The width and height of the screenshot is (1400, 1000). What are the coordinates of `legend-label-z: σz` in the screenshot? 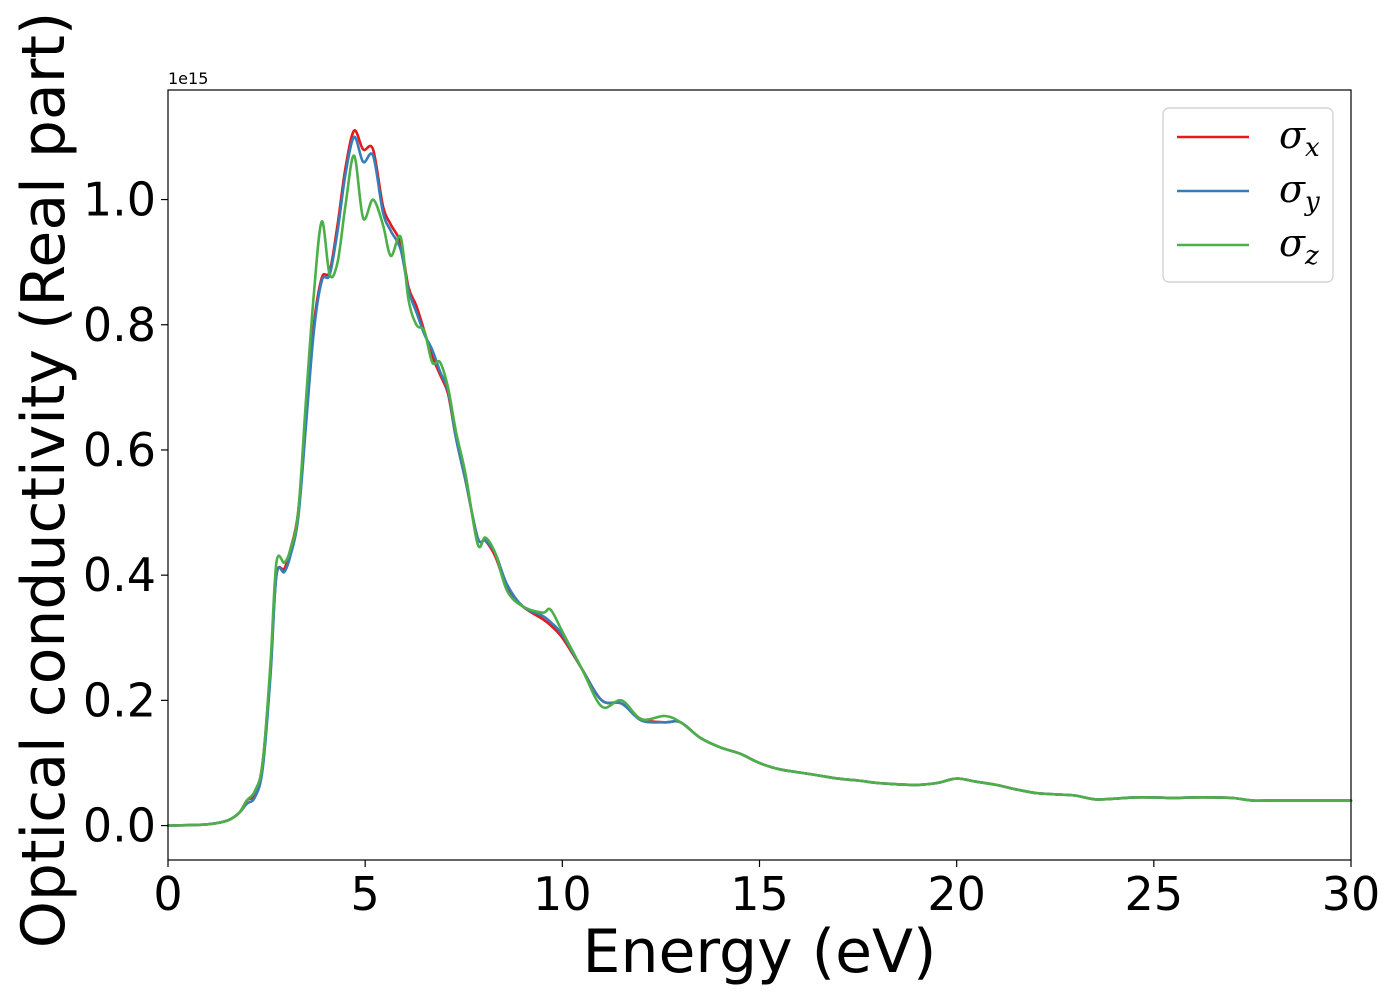 It's located at (1299, 246).